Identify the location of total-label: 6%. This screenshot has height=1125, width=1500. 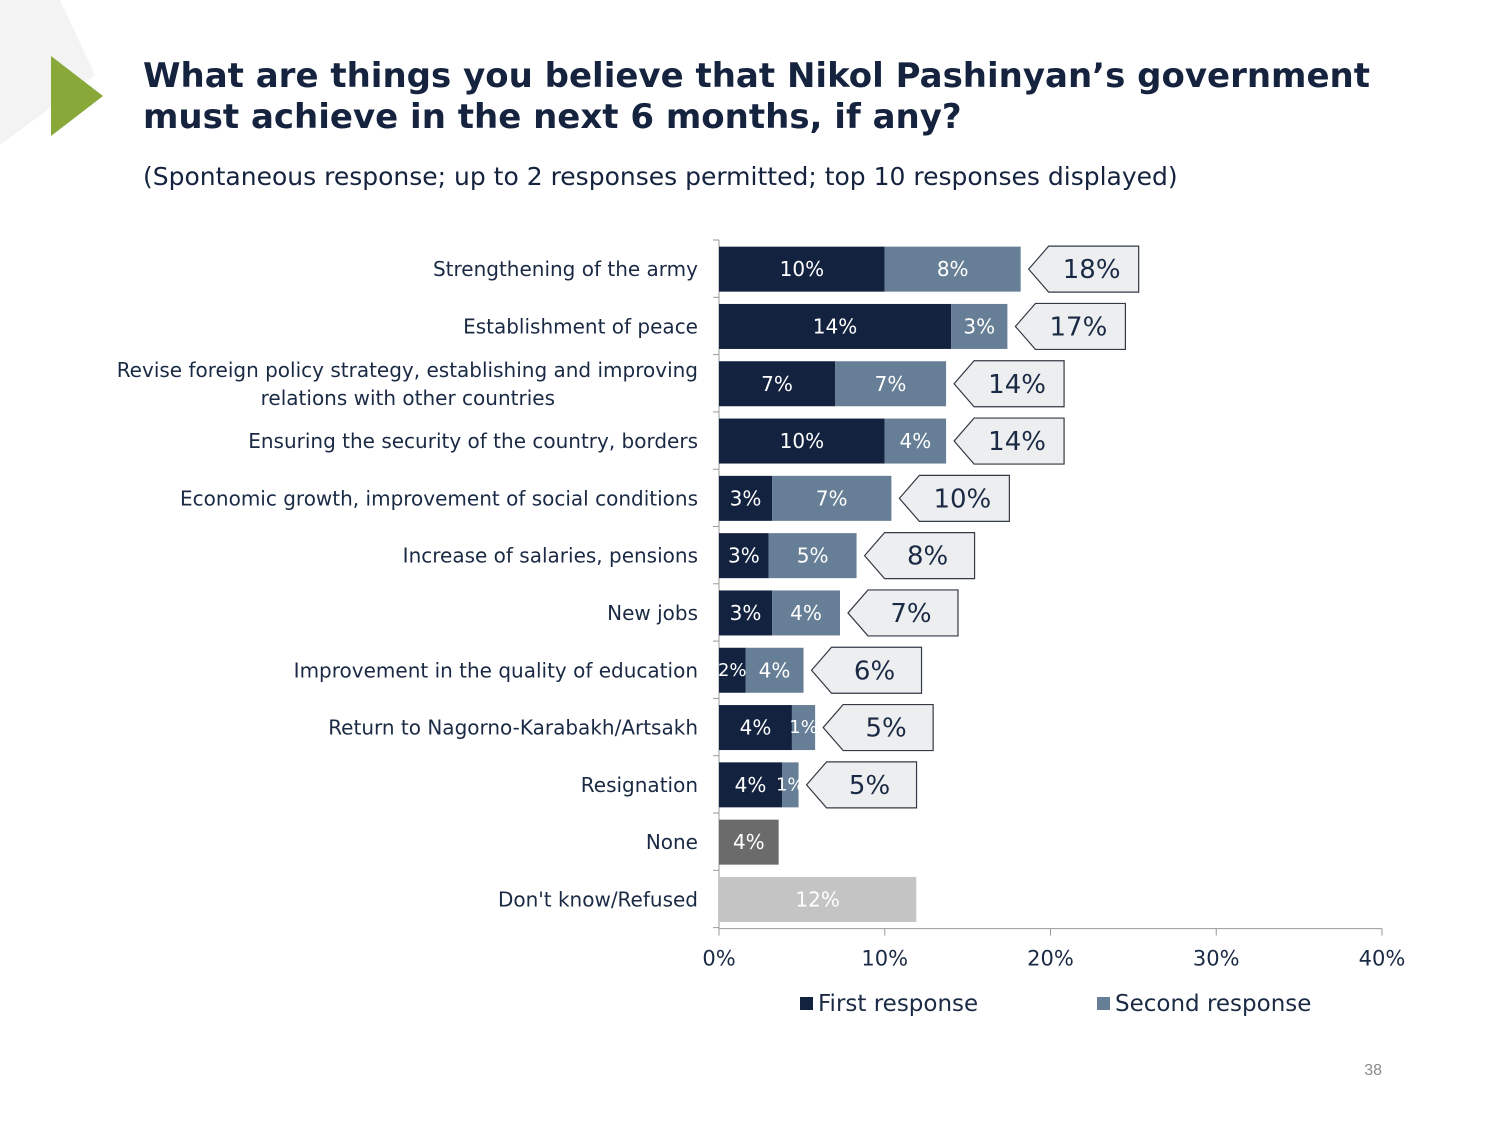
(874, 671).